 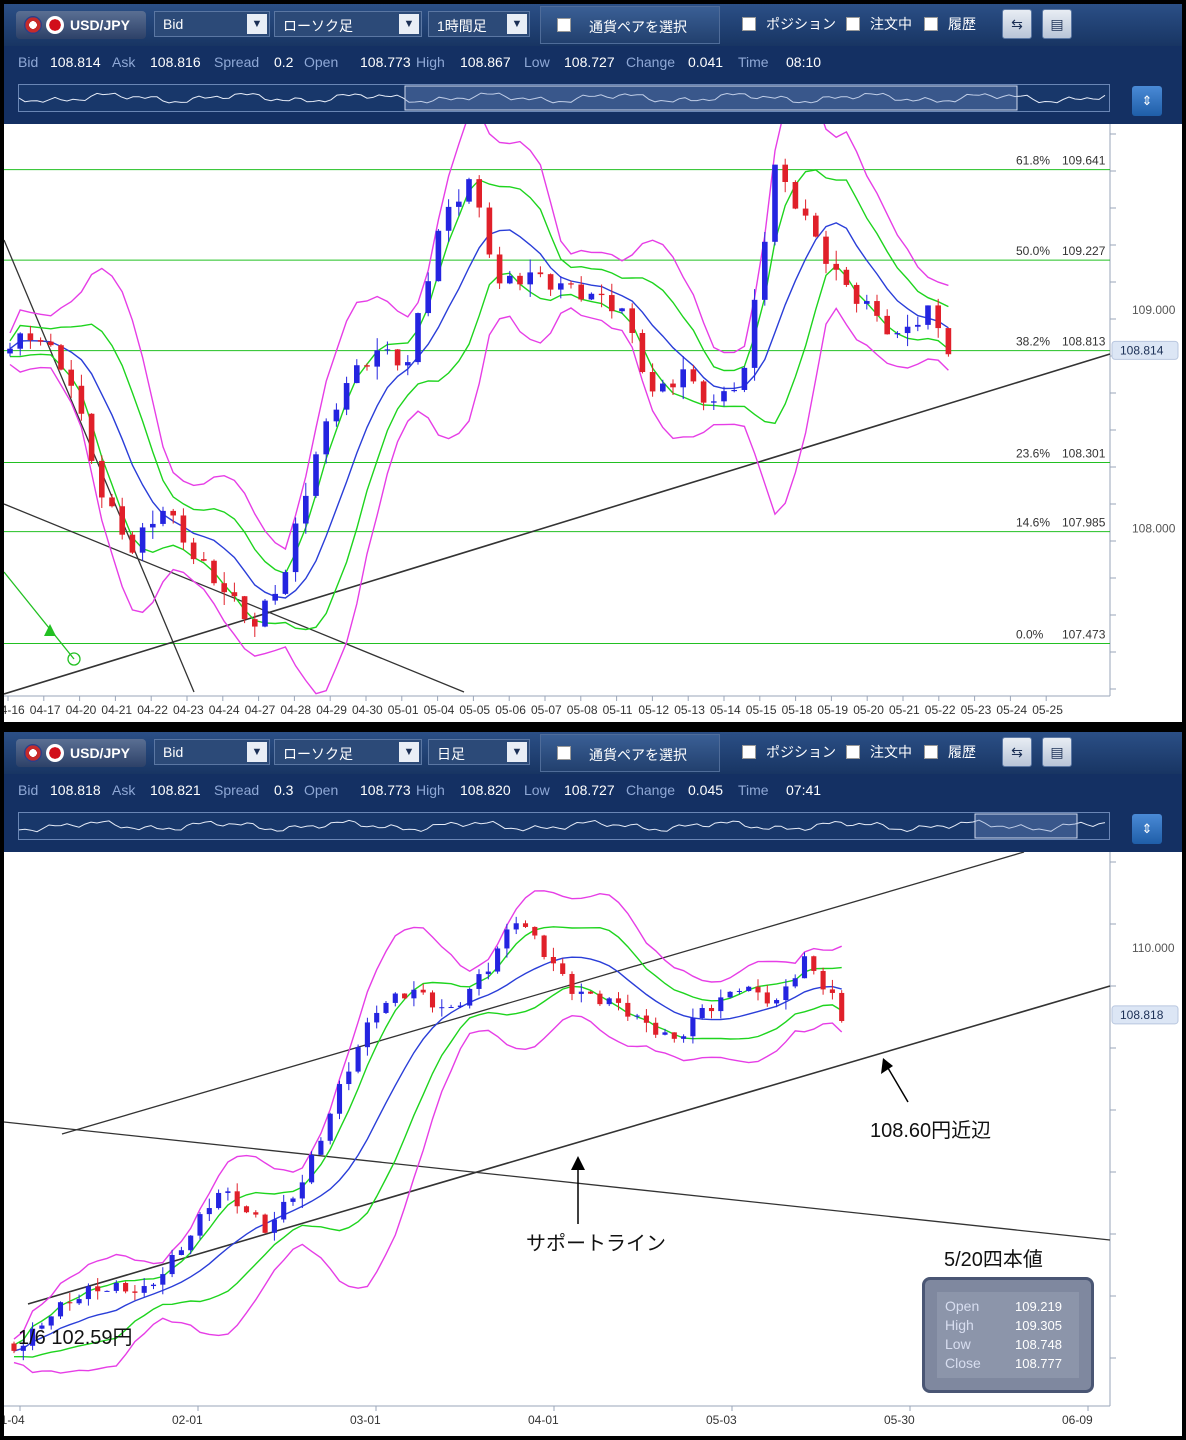 What do you see at coordinates (1033, 342) in the screenshot?
I see `fibonacci-label: 38.2%` at bounding box center [1033, 342].